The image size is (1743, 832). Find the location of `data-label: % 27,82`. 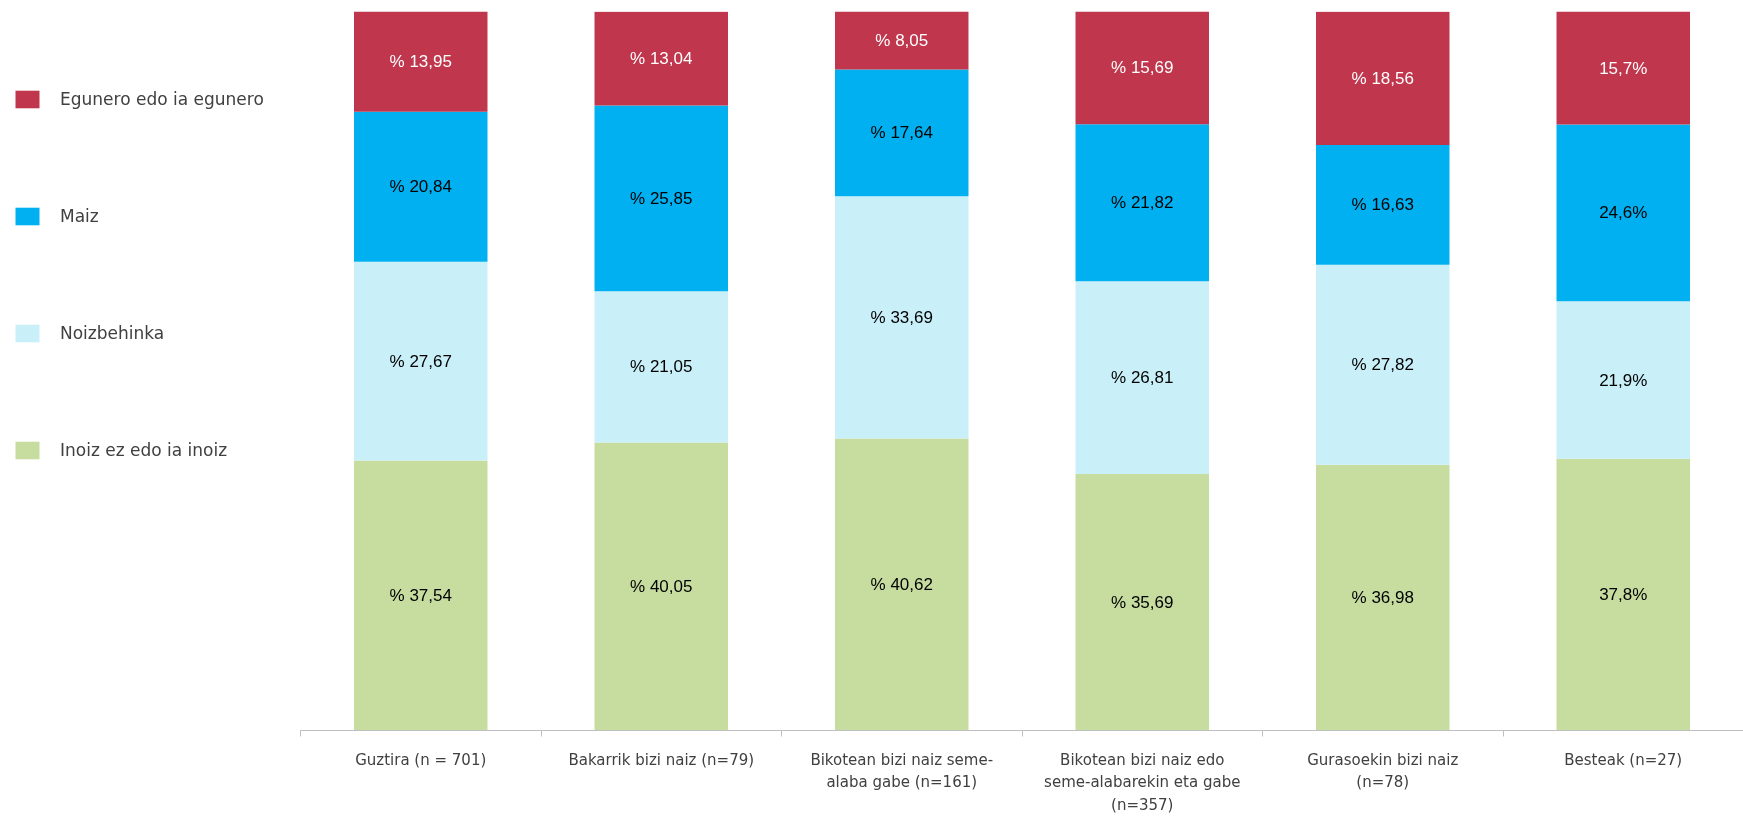

data-label: % 27,82 is located at coordinates (1382, 365).